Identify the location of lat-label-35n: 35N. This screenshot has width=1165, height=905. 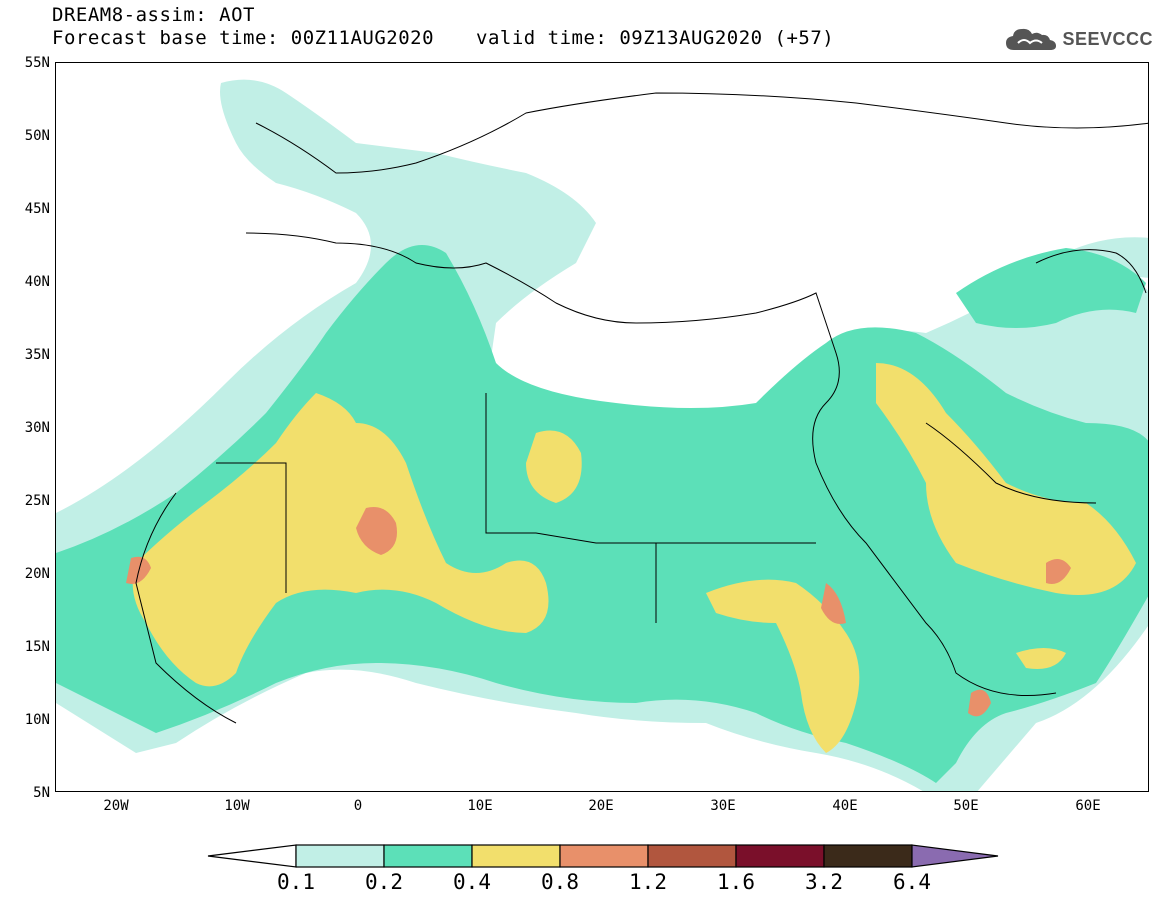
(37, 355).